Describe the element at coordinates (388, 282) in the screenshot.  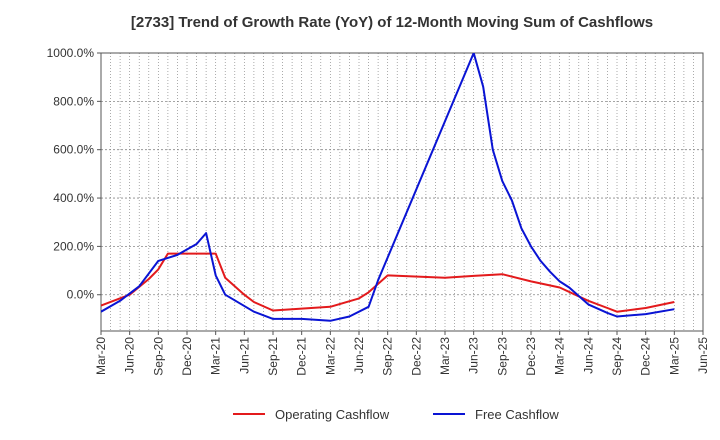
I see `series-line-operating-cashflow` at that location.